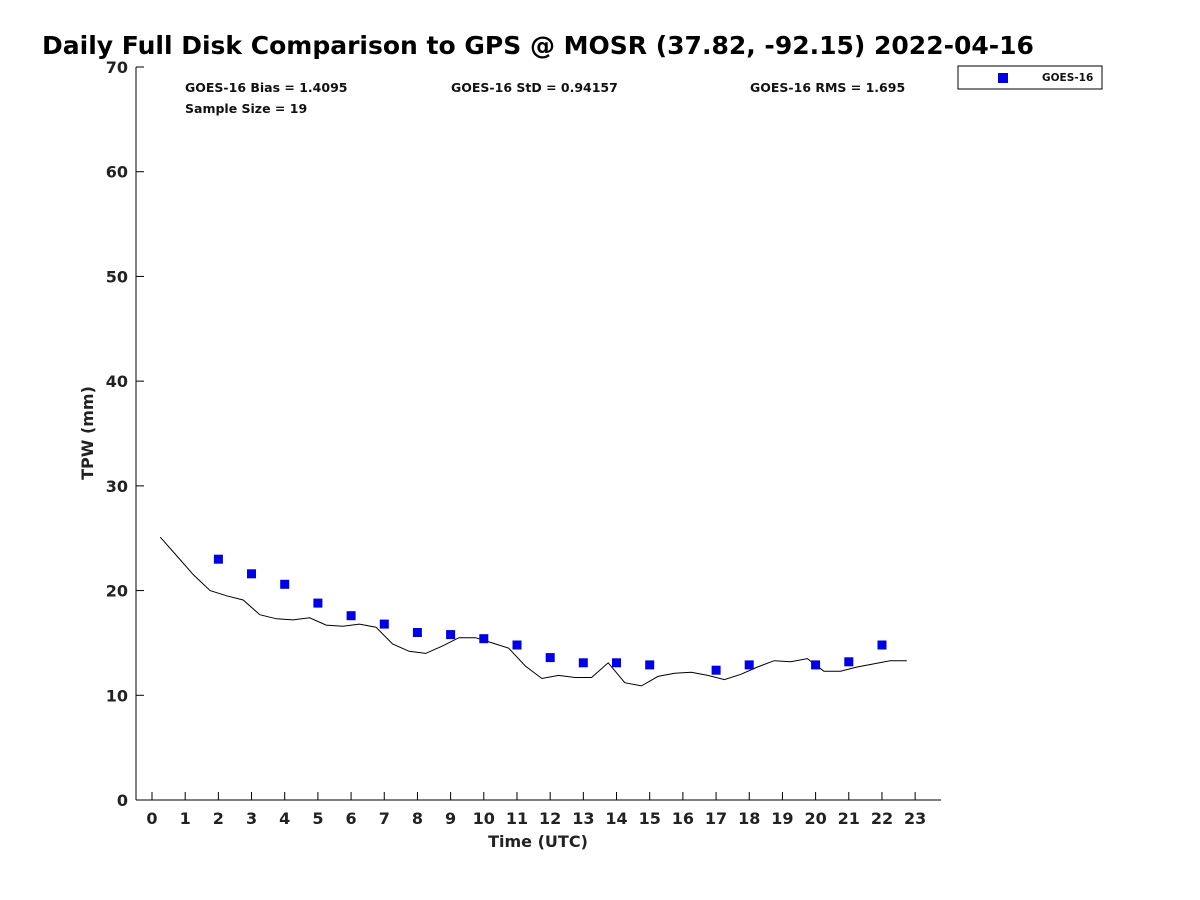 This screenshot has height=900, width=1200. I want to click on legend: GOES-16, so click(1030, 77).